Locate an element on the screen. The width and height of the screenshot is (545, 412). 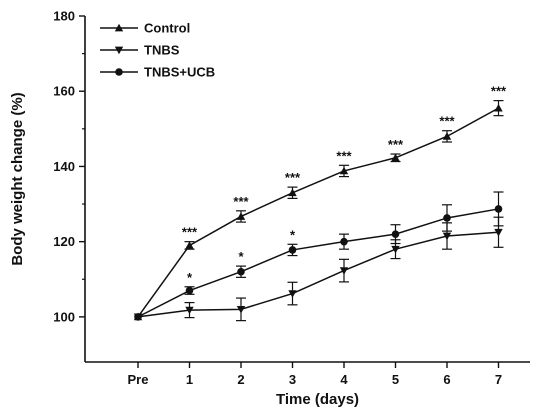
x-tick-label: 7 is located at coordinates (498, 379).